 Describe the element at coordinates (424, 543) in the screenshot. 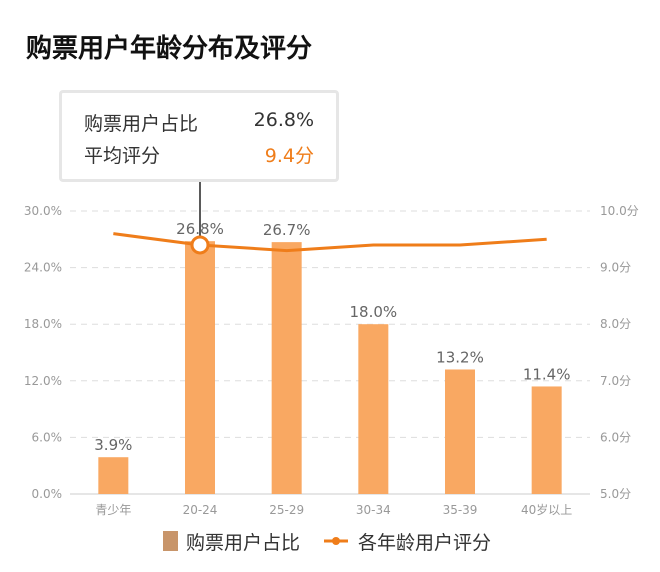

I see `legend-label: 各年龄用户评分` at that location.